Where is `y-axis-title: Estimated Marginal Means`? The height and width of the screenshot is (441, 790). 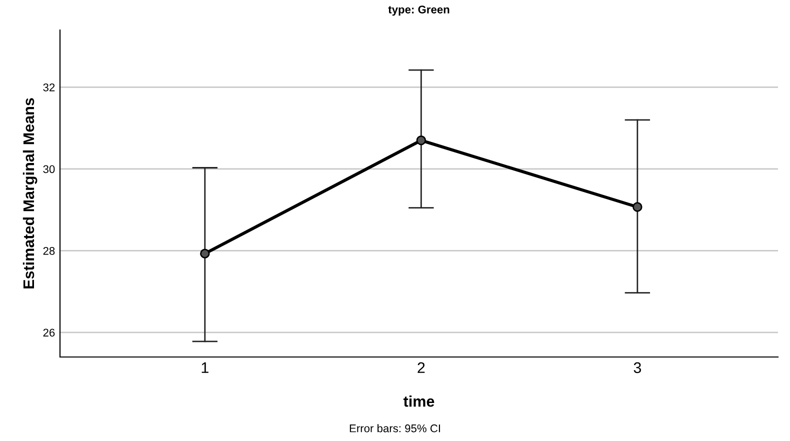 y-axis-title: Estimated Marginal Means is located at coordinates (30, 193).